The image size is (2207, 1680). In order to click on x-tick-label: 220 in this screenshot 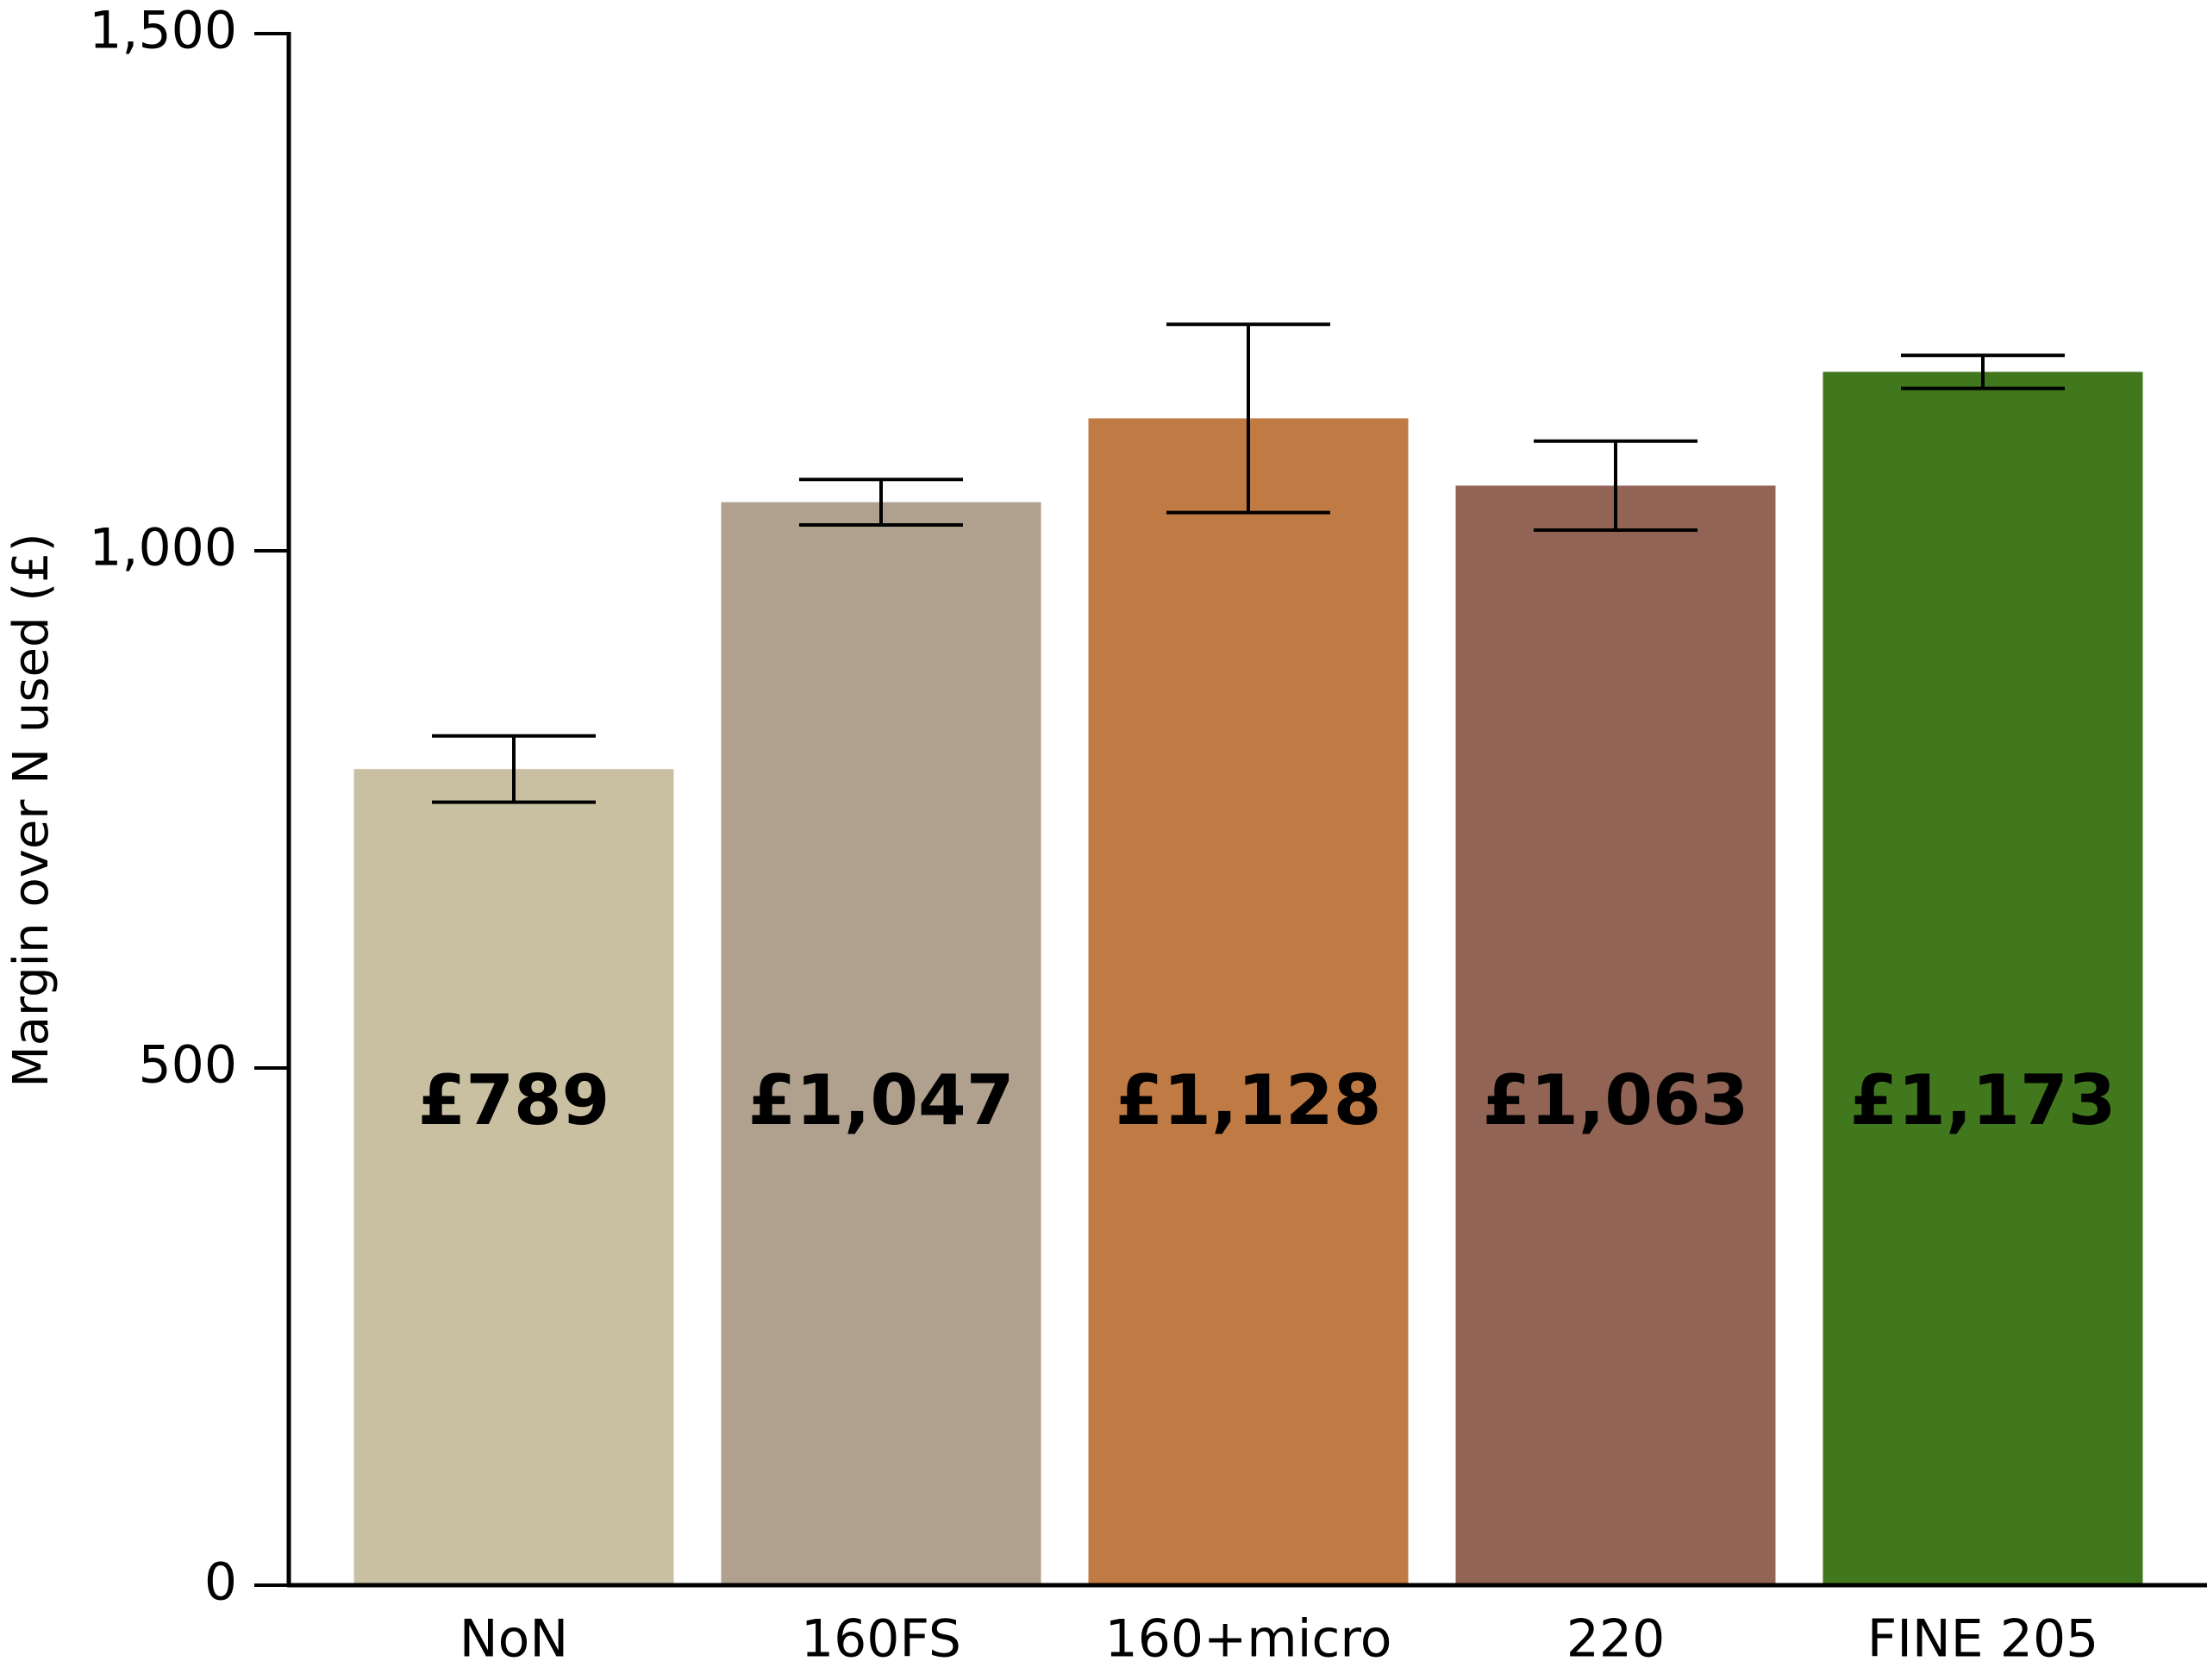, I will do `click(1616, 1639)`.